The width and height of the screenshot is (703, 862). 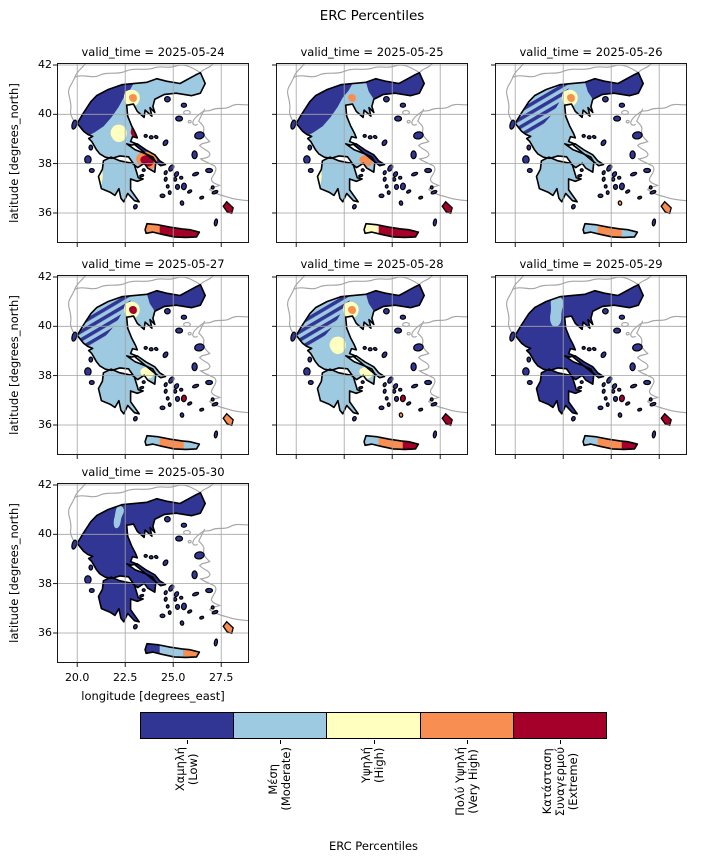 What do you see at coordinates (153, 472) in the screenshot?
I see `facet-title-2025-05-30: valid_time = 2025-05-30` at bounding box center [153, 472].